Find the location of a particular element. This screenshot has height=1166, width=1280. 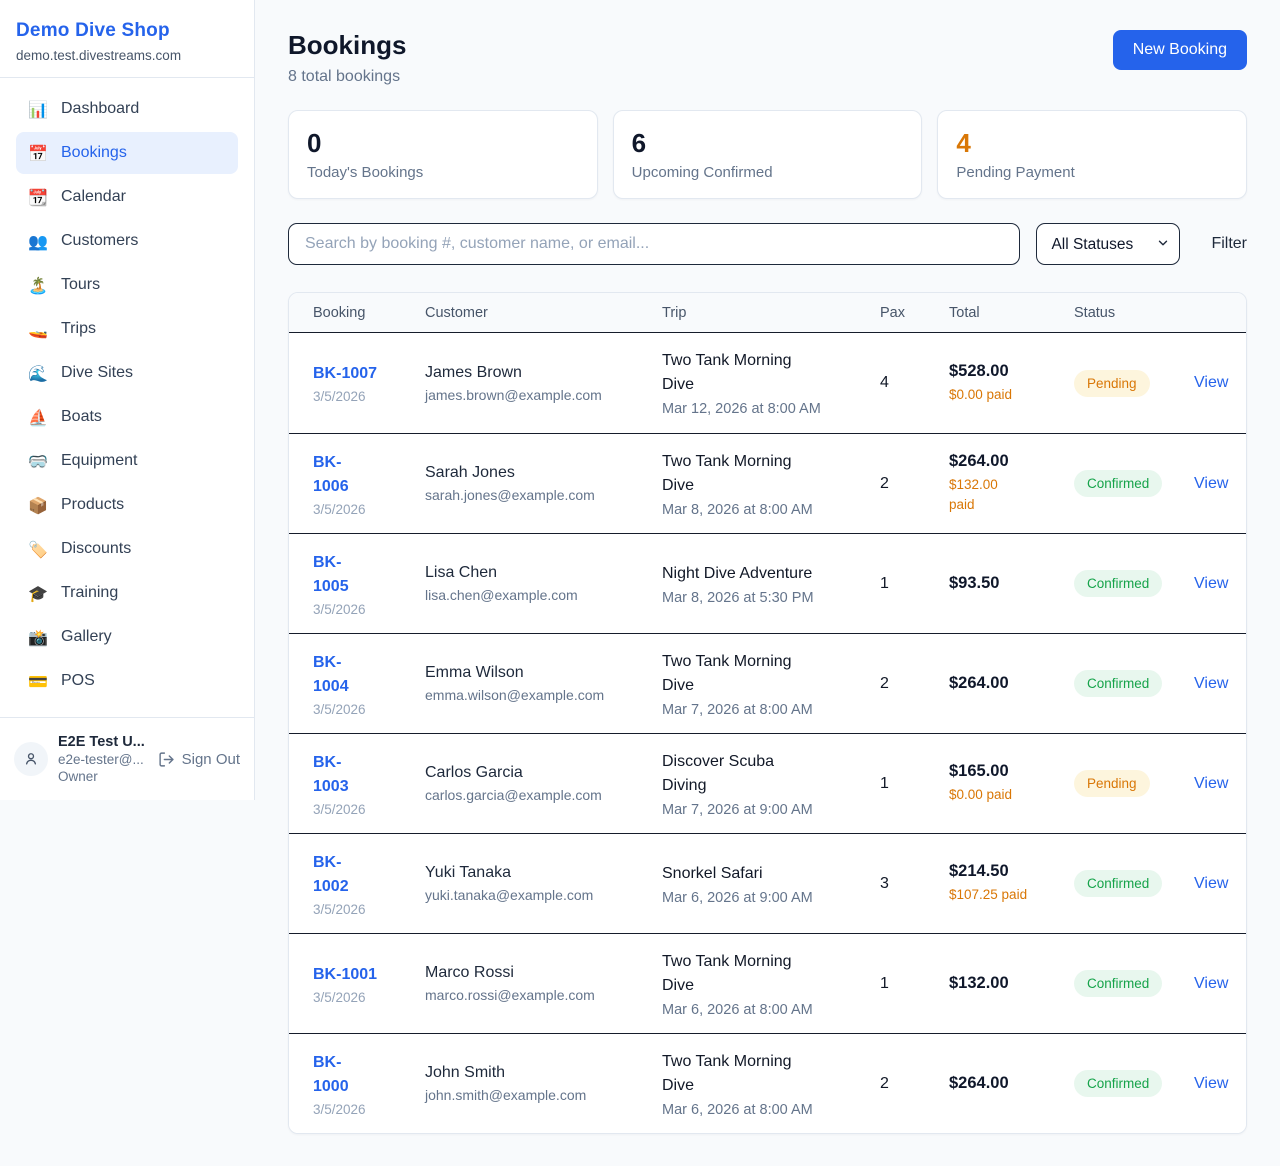

customer-email: sarah.jones@example.com is located at coordinates (510, 495).